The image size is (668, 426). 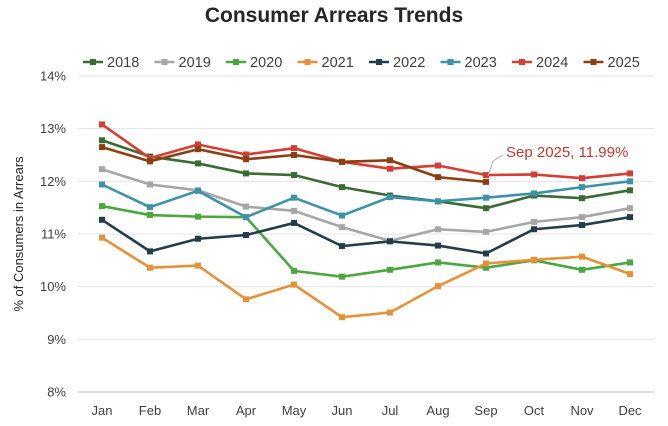 What do you see at coordinates (294, 148) in the screenshot?
I see `point-2024-may` at bounding box center [294, 148].